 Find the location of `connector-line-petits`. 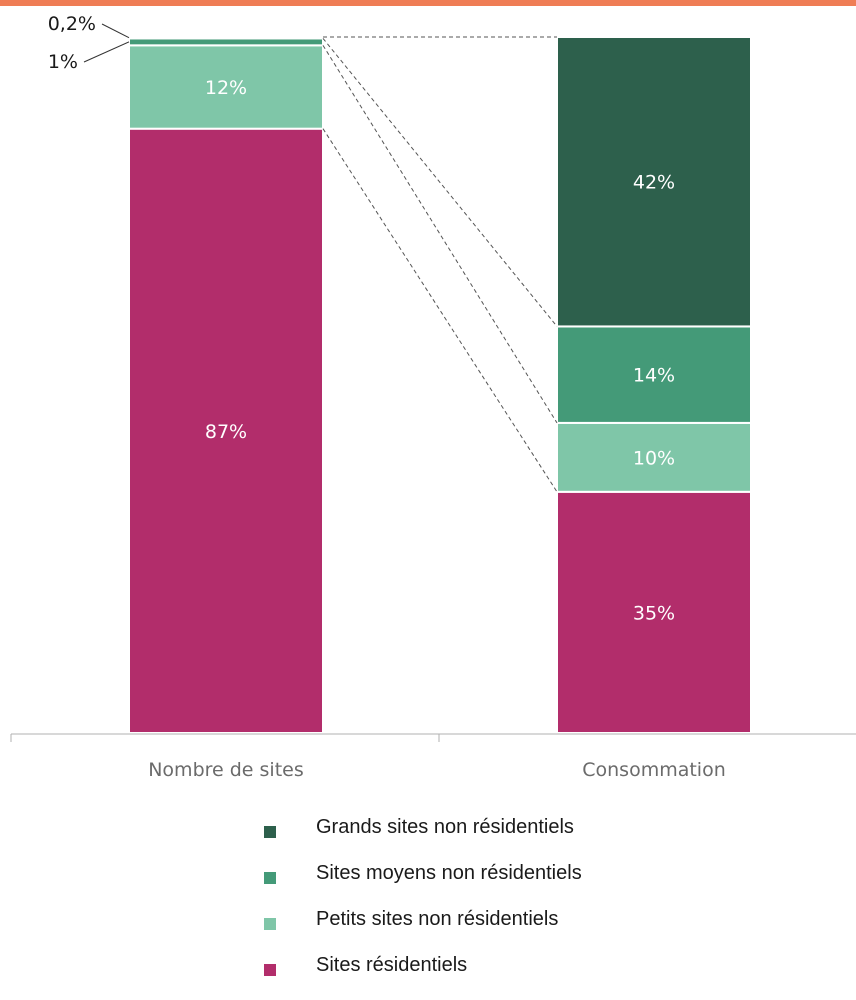

connector-line-petits is located at coordinates (440, 234).